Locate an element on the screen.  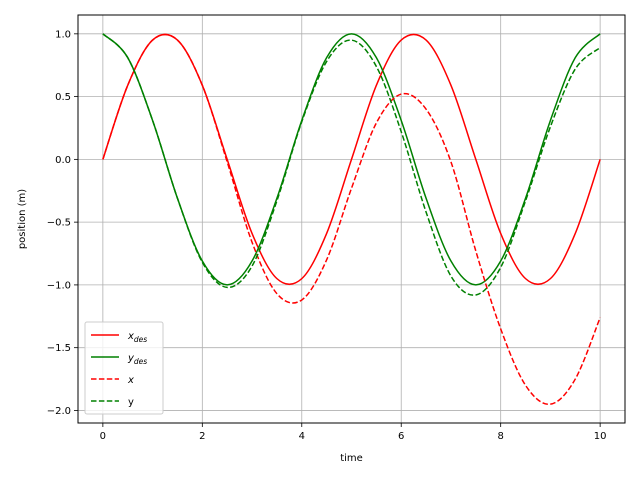
y-tick-label: −0.5 is located at coordinates (59, 223).